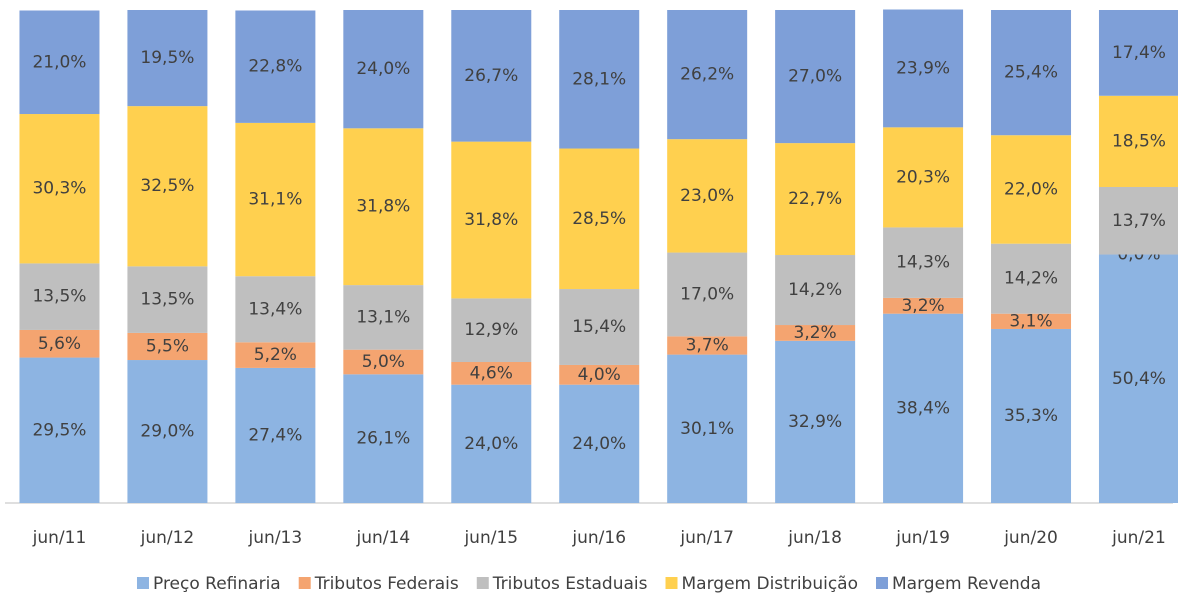  What do you see at coordinates (490, 538) in the screenshot?
I see `x-tick-label: jun/15` at bounding box center [490, 538].